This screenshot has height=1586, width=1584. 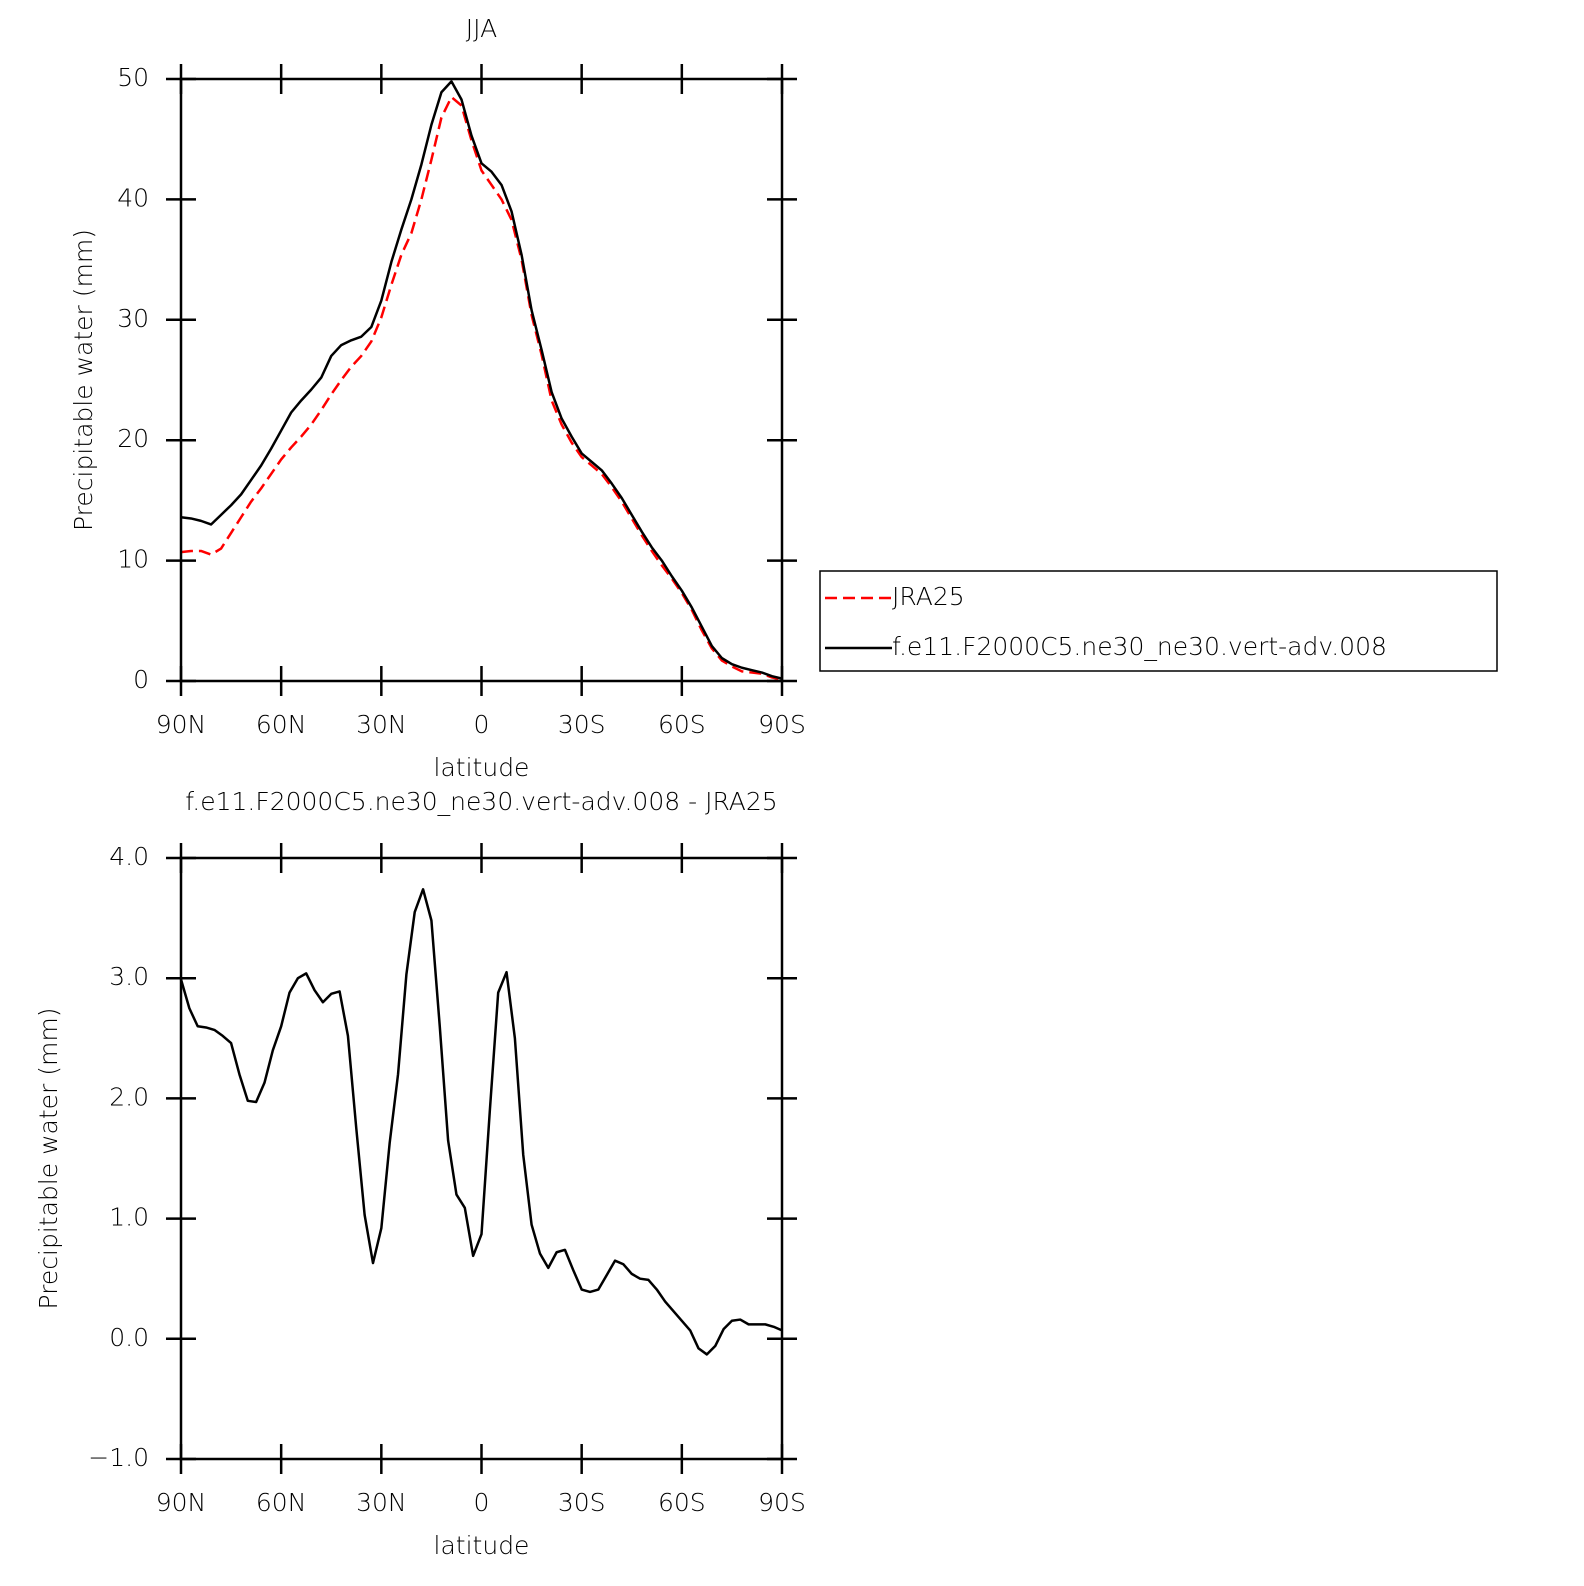 What do you see at coordinates (133, 559) in the screenshot?
I see `y-tick-label: 10` at bounding box center [133, 559].